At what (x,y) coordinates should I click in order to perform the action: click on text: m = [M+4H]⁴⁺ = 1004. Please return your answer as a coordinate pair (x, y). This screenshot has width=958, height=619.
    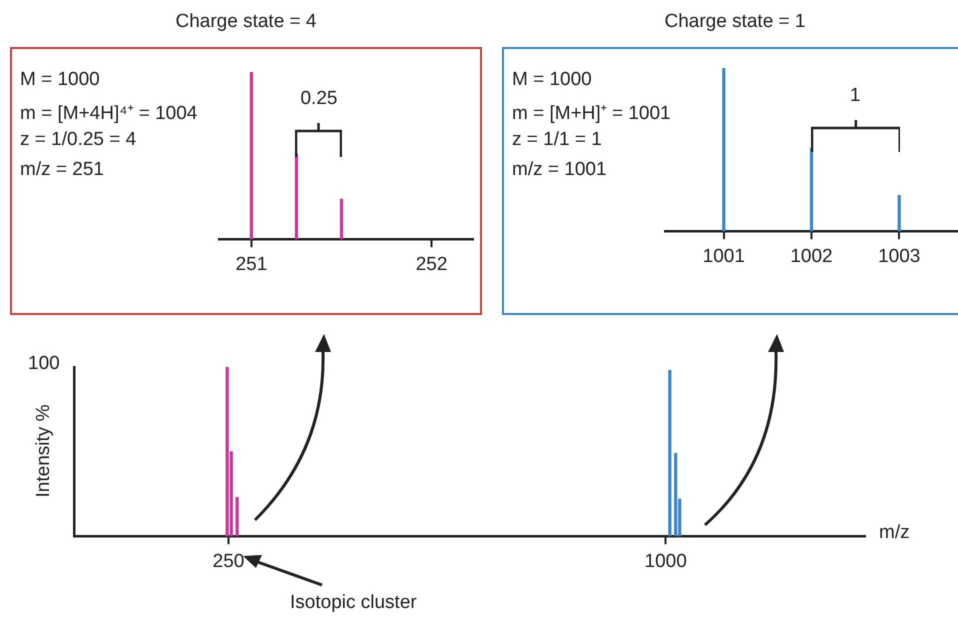
    Looking at the image, I should click on (109, 113).